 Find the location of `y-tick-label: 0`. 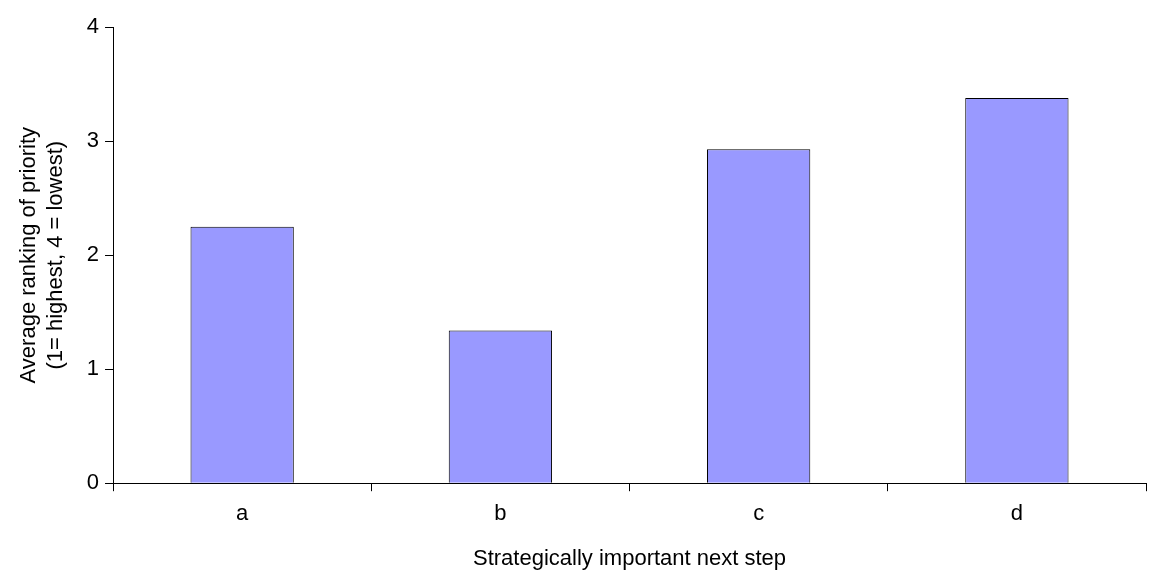

y-tick-label: 0 is located at coordinates (93, 482).